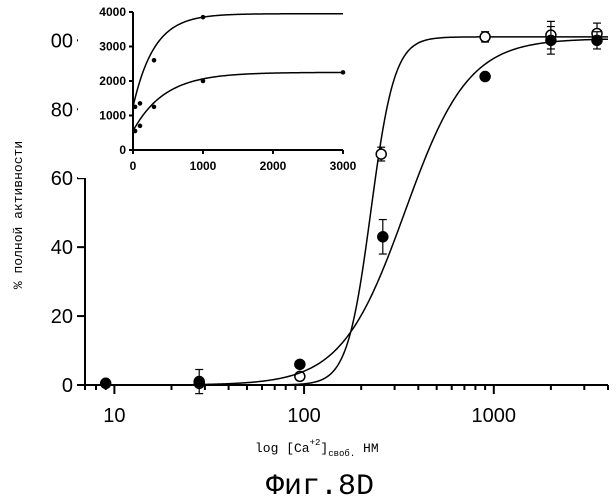 The height and width of the screenshot is (500, 616). Describe the element at coordinates (203, 166) in the screenshot. I see `inset-x-tick-label: 1000` at that location.